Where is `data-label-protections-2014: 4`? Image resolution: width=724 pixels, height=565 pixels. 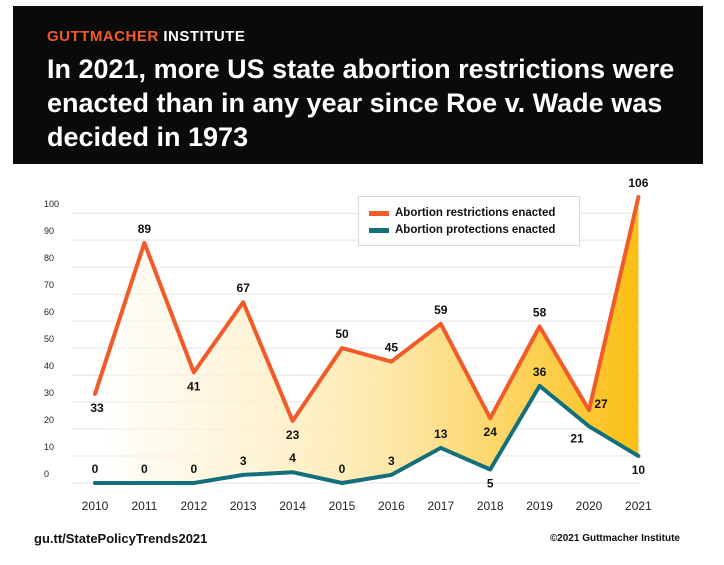
data-label-protections-2014: 4 is located at coordinates (292, 458).